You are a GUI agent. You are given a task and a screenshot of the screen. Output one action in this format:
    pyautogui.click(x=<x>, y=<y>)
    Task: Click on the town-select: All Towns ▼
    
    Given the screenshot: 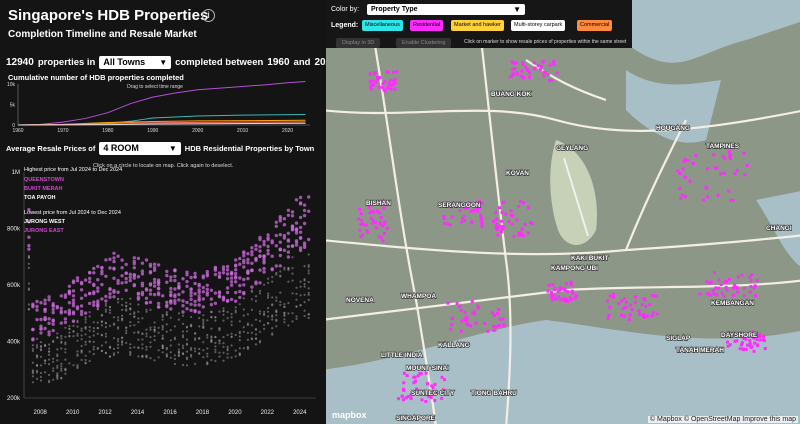 What is the action you would take?
    pyautogui.click(x=135, y=62)
    